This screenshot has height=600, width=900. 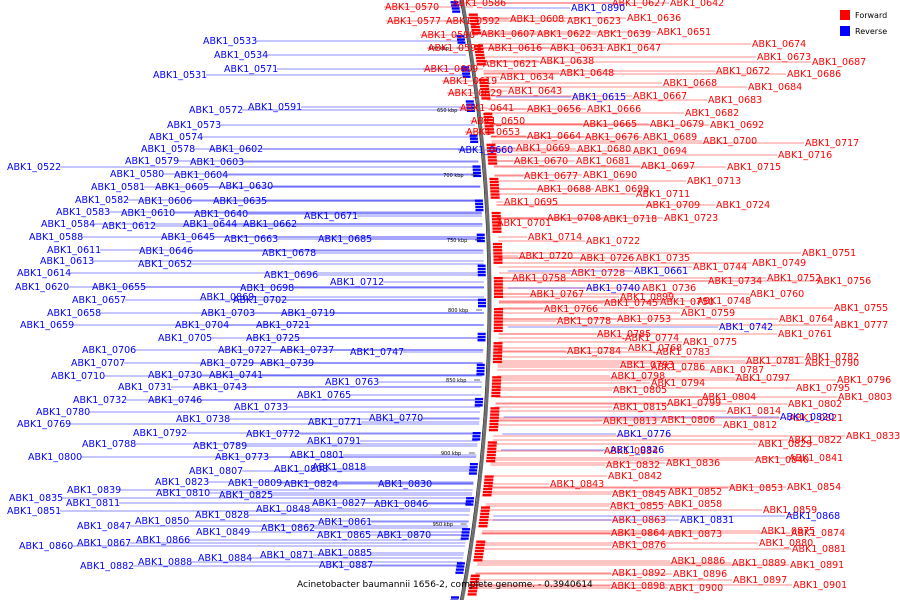 I want to click on reverse-gene-label: ABK1_0635, so click(x=240, y=201).